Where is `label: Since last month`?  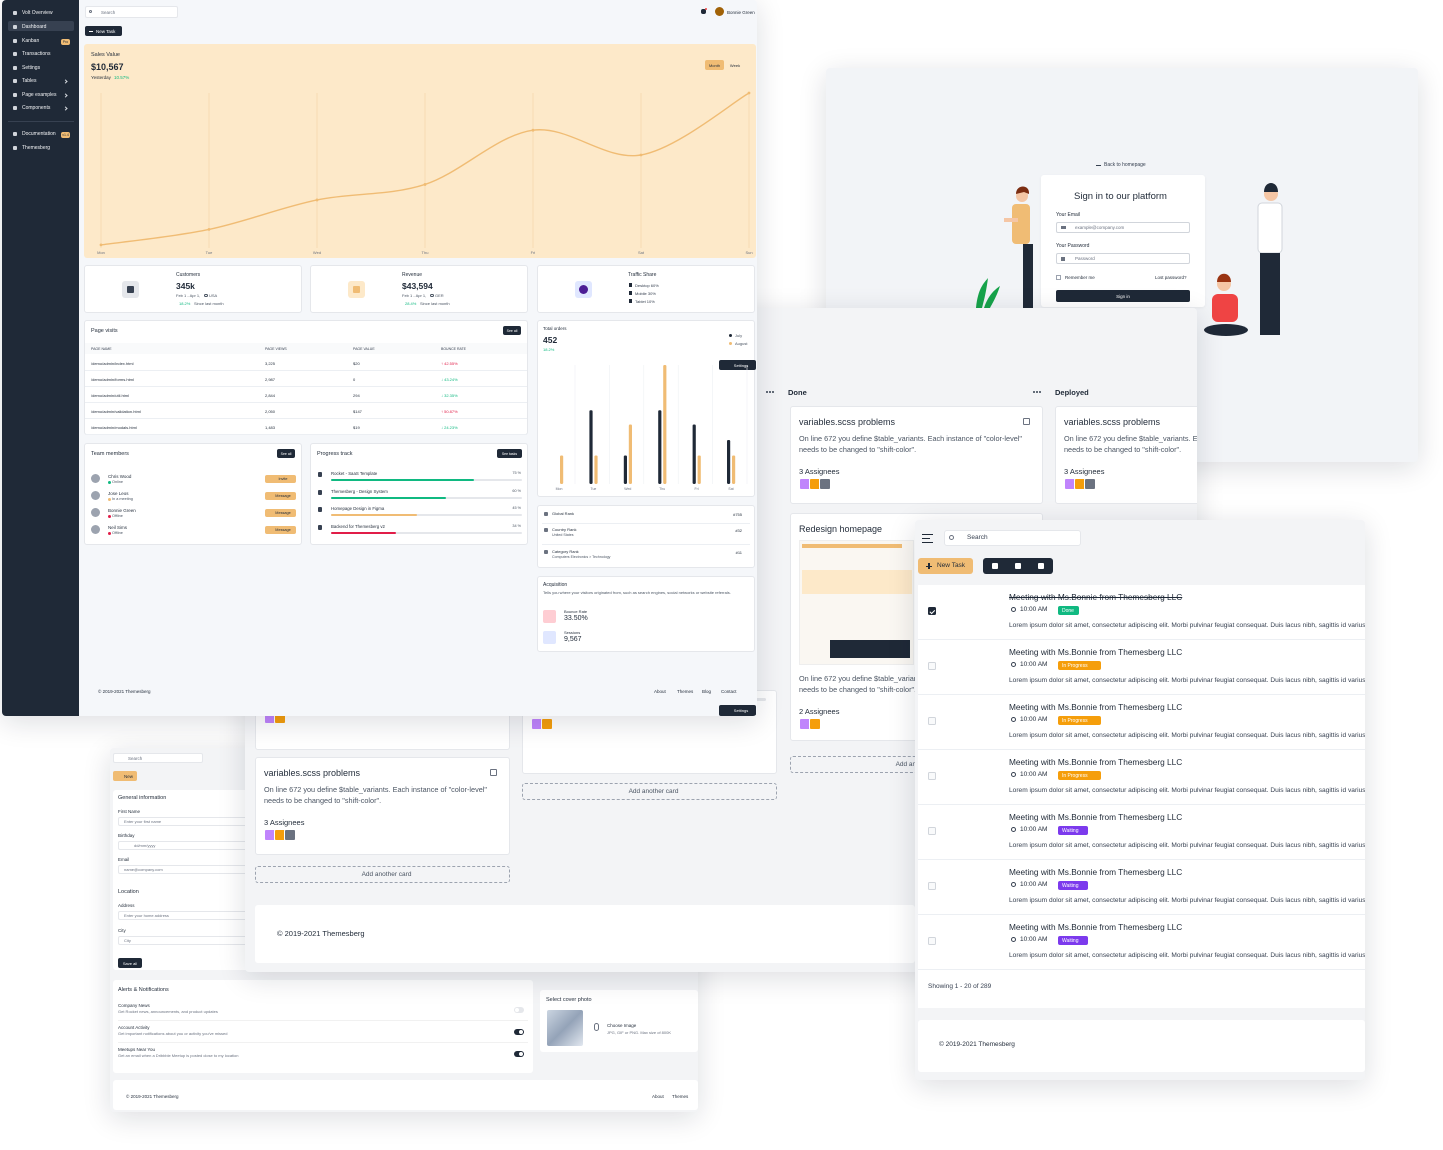
label: Since last month is located at coordinates (209, 303).